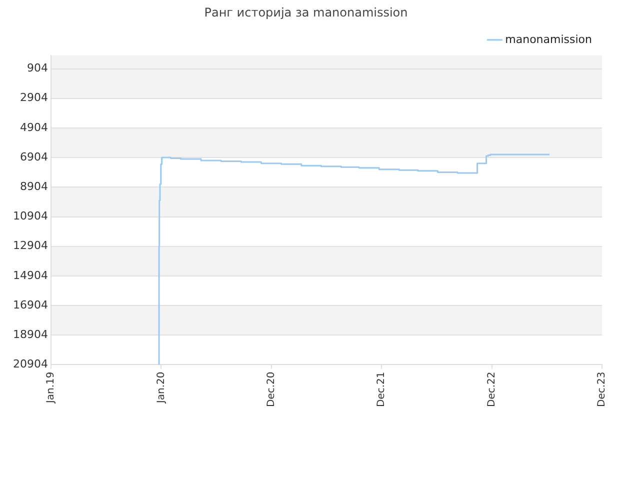  I want to click on chart-title: Ранг историја за manonamission, so click(306, 12).